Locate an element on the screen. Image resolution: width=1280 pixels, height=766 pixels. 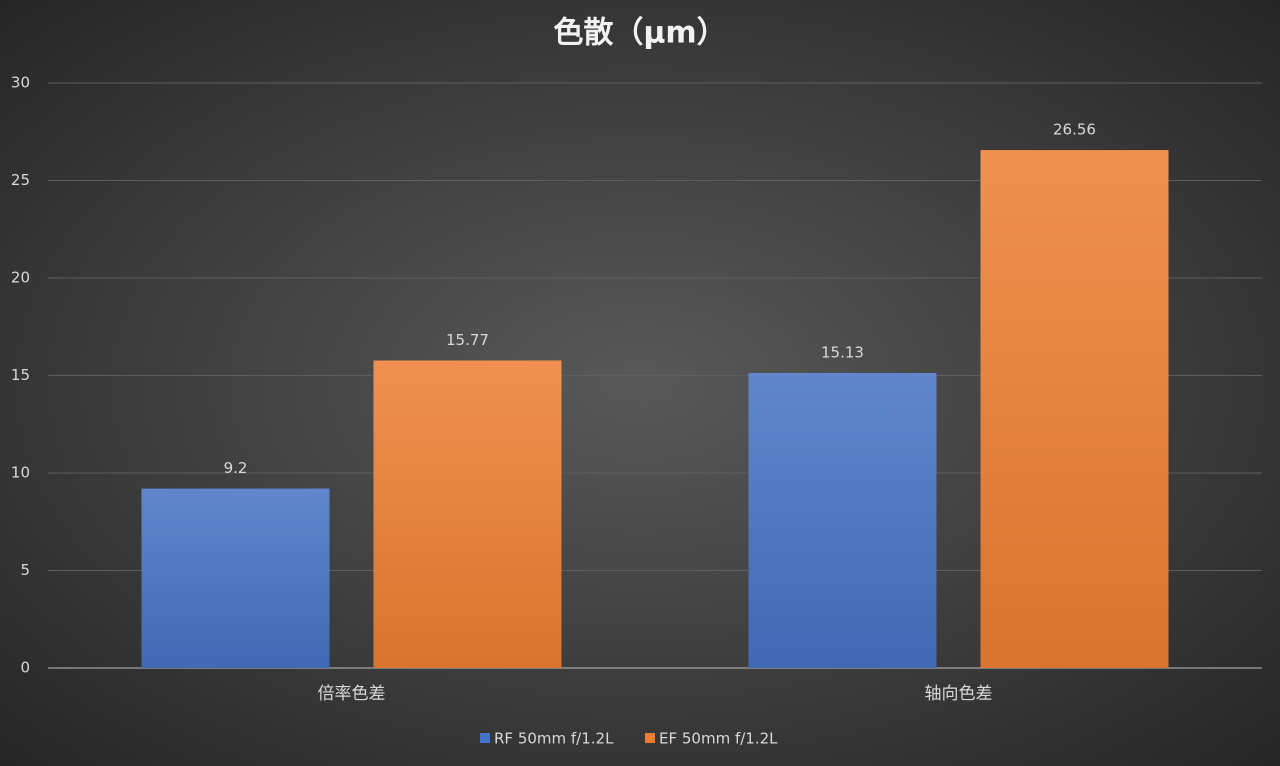
value-label: 15.13 is located at coordinates (842, 352).